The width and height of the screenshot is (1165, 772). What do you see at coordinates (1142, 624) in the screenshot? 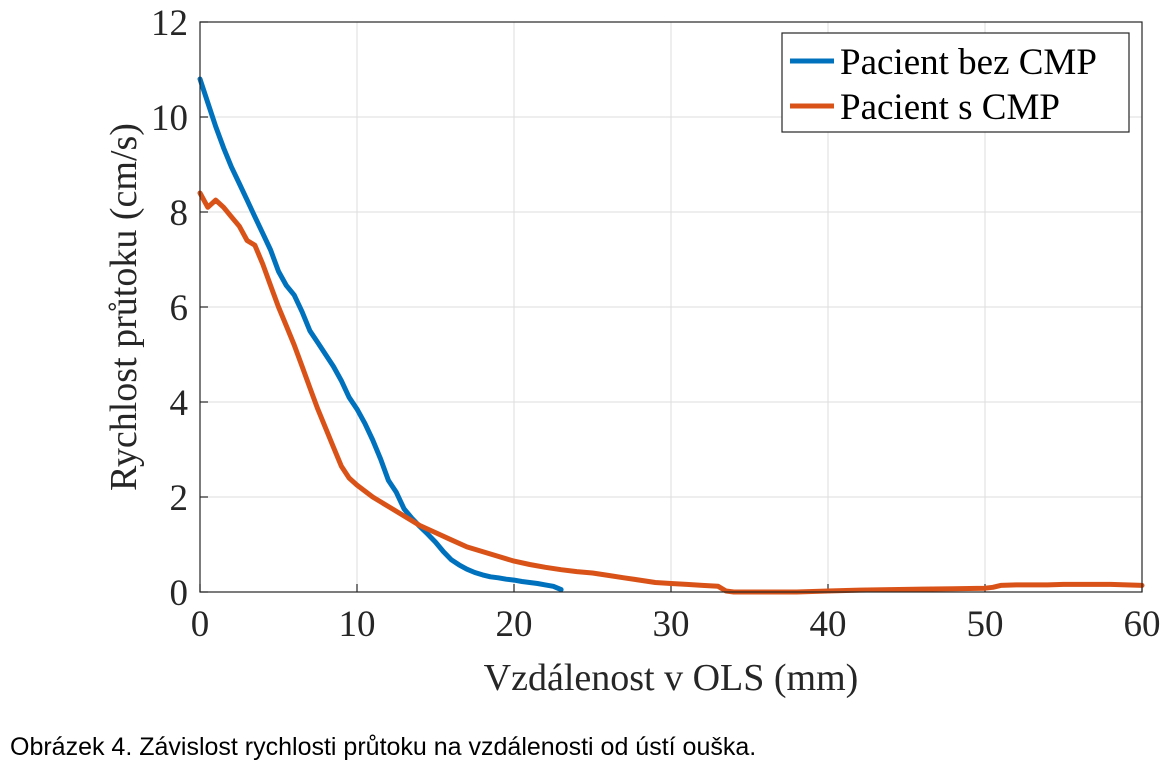
I see `x-tick-label: 60` at bounding box center [1142, 624].